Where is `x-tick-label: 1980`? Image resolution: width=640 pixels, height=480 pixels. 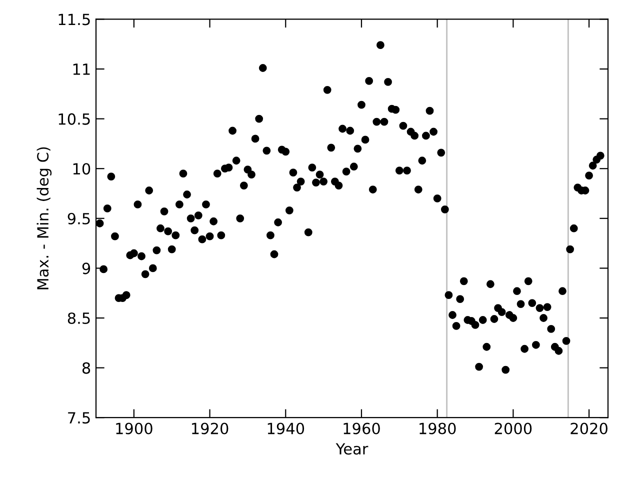
x-tick-label: 1980 is located at coordinates (438, 428).